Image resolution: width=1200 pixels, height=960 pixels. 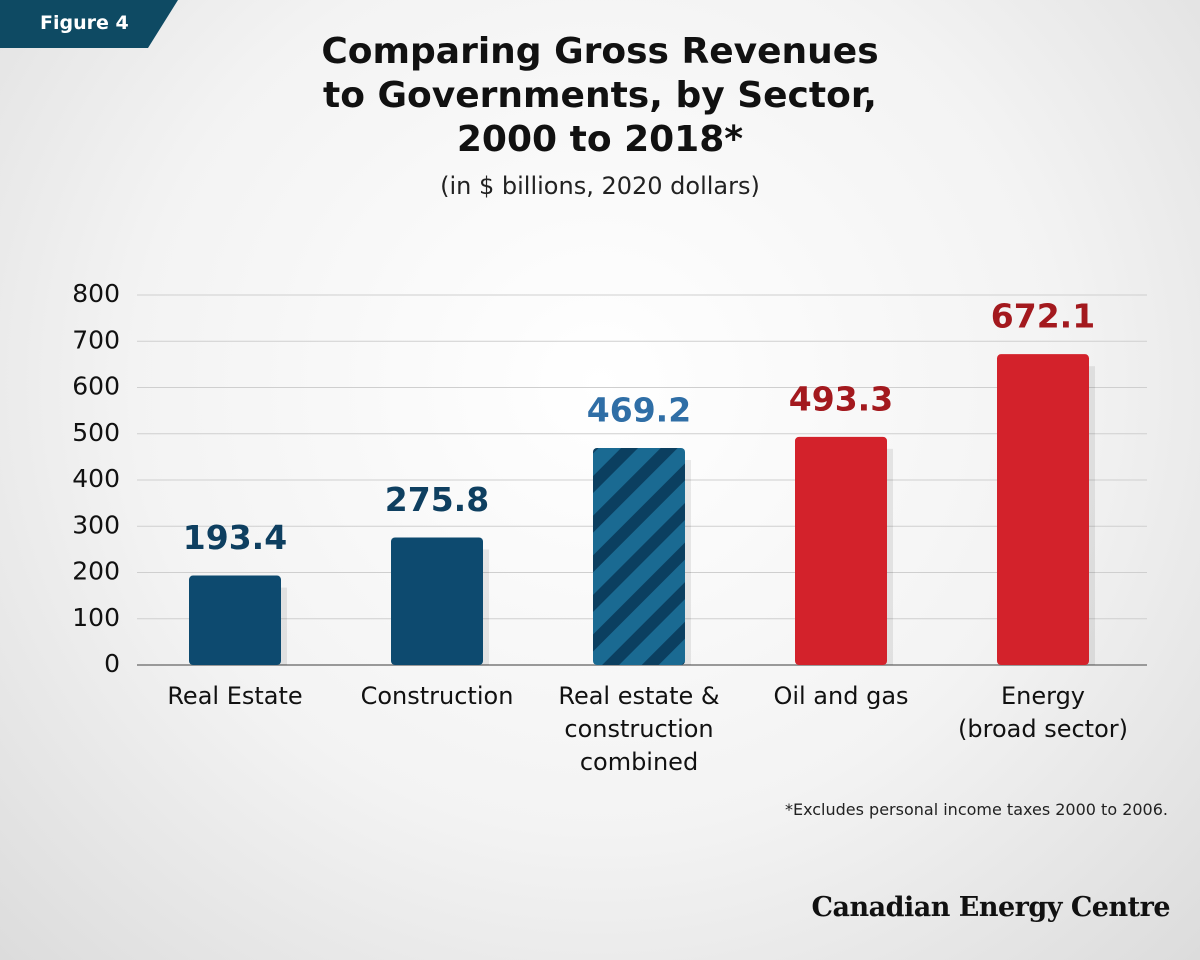 I want to click on x-tick-label: Oil and gas, so click(x=841, y=696).